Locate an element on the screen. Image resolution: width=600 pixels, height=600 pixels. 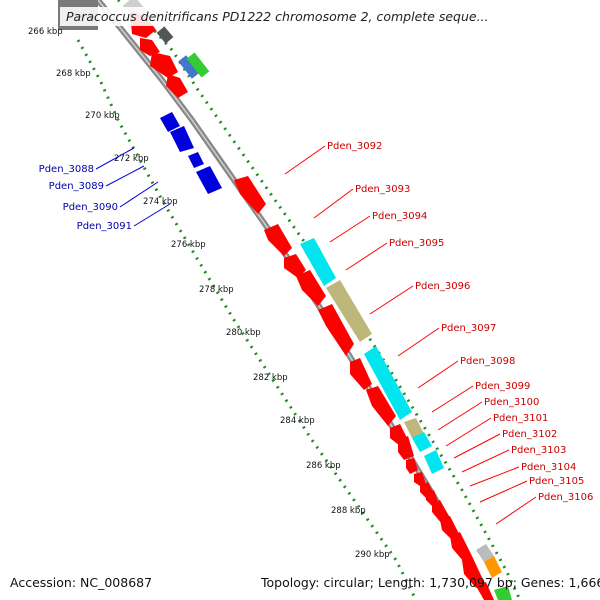
gene-label-forward: Pden_3093 is located at coordinates (382, 189).